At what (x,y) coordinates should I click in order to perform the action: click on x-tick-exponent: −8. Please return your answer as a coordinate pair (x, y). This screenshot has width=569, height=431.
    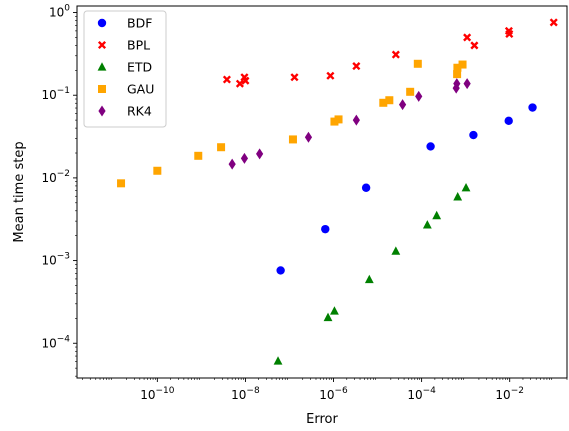
    Looking at the image, I should click on (253, 391).